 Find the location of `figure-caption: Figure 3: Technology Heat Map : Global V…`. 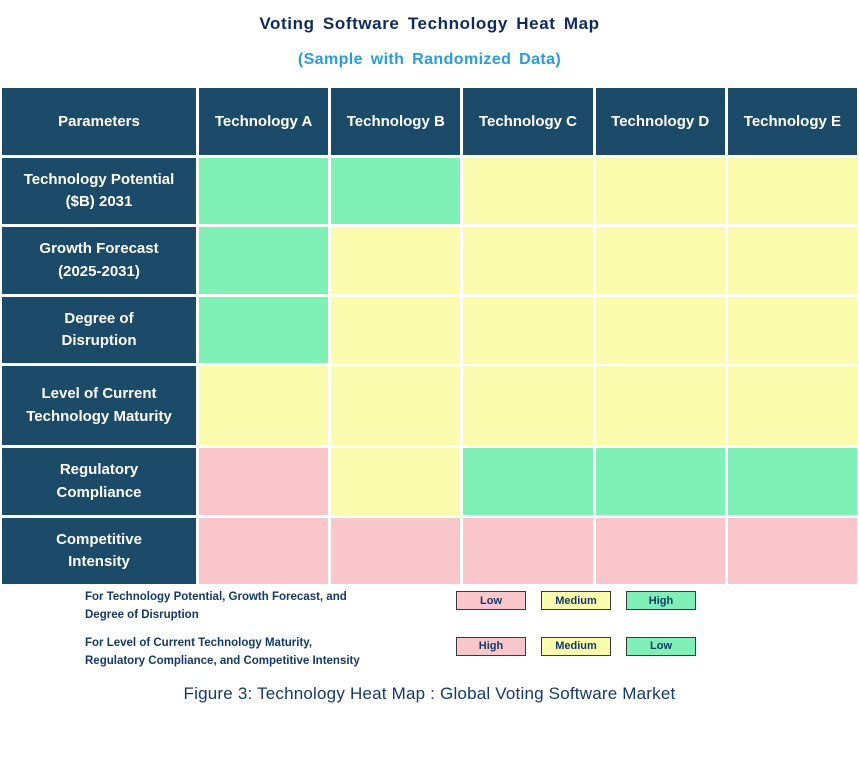

figure-caption: Figure 3: Technology Heat Map : Global V… is located at coordinates (429, 693).